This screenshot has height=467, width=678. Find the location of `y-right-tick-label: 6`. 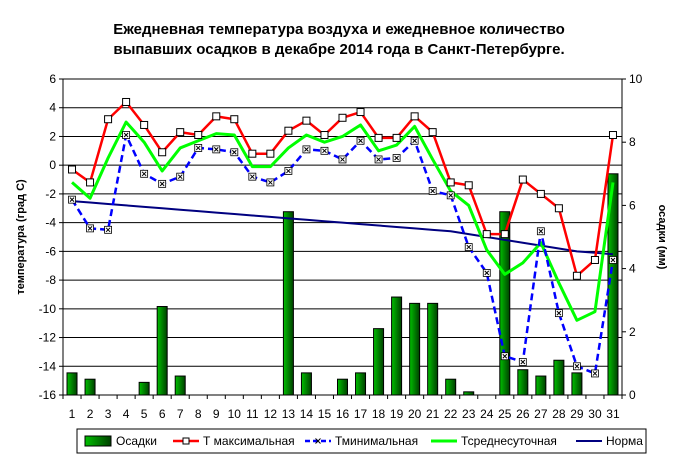

y-right-tick-label: 6 is located at coordinates (632, 205).